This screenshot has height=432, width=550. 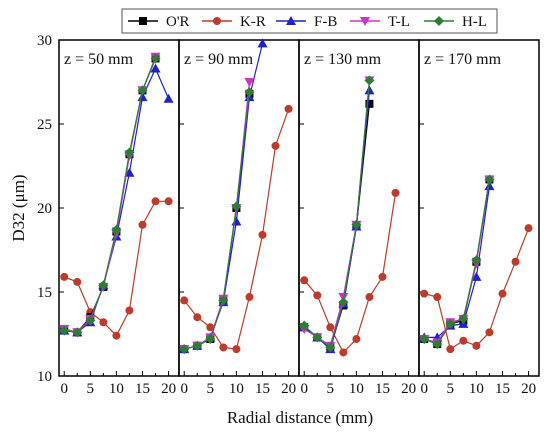 What do you see at coordinates (343, 59) in the screenshot?
I see `panel-label: z = 130 mm` at bounding box center [343, 59].